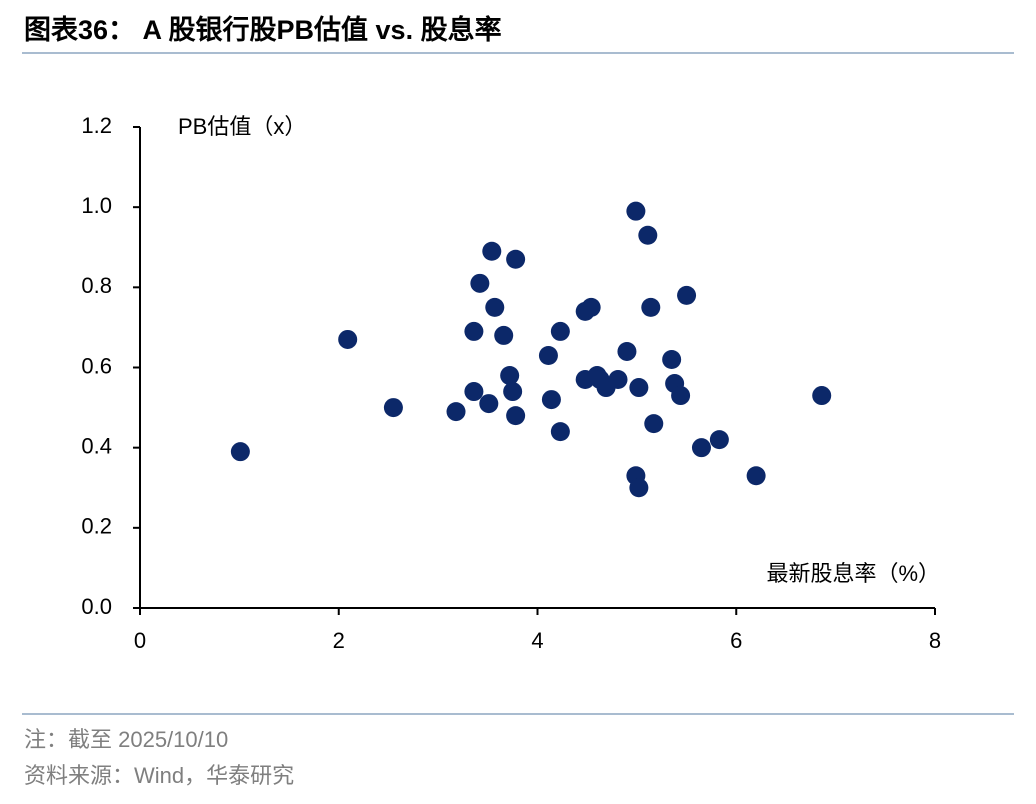 This screenshot has width=1036, height=804. Describe the element at coordinates (96, 445) in the screenshot. I see `y-tick-label: 0.4` at that location.